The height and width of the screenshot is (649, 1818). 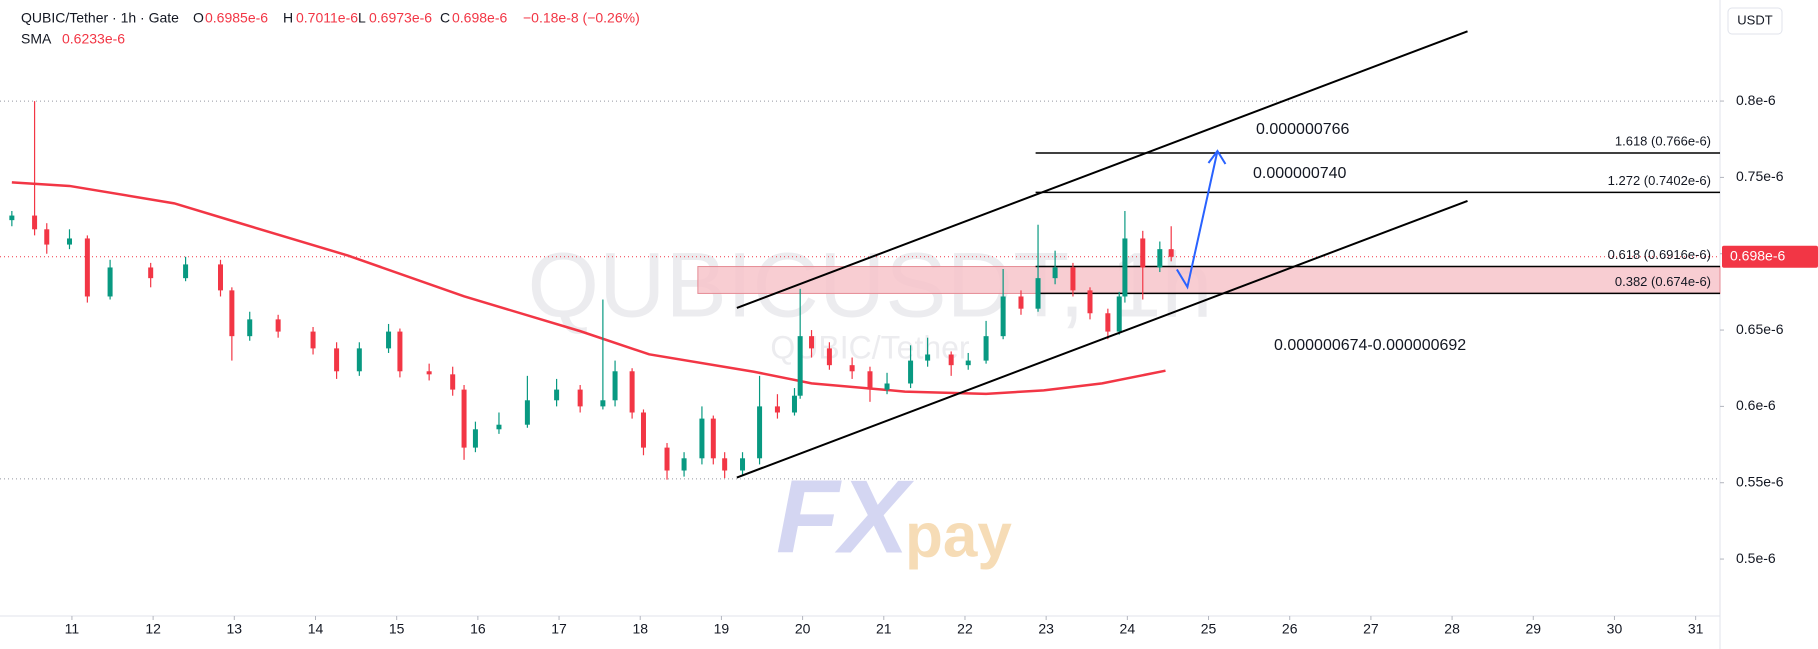 I want to click on x-tick-label: 11, so click(x=72, y=629).